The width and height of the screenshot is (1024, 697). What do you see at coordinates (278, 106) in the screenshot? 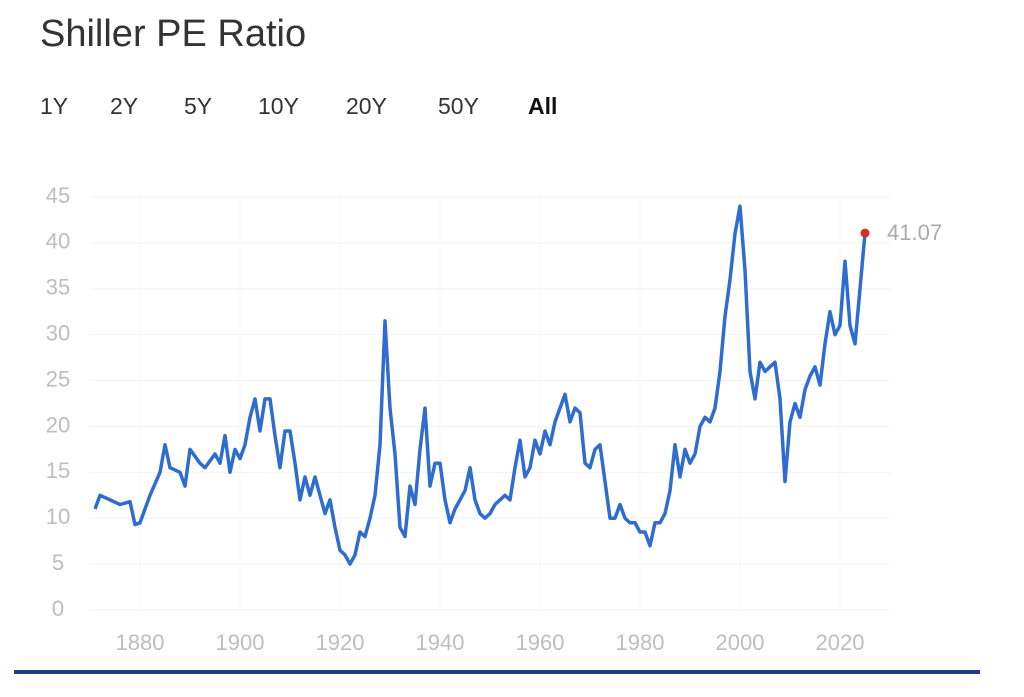
I see `range-tab: 10Y` at bounding box center [278, 106].